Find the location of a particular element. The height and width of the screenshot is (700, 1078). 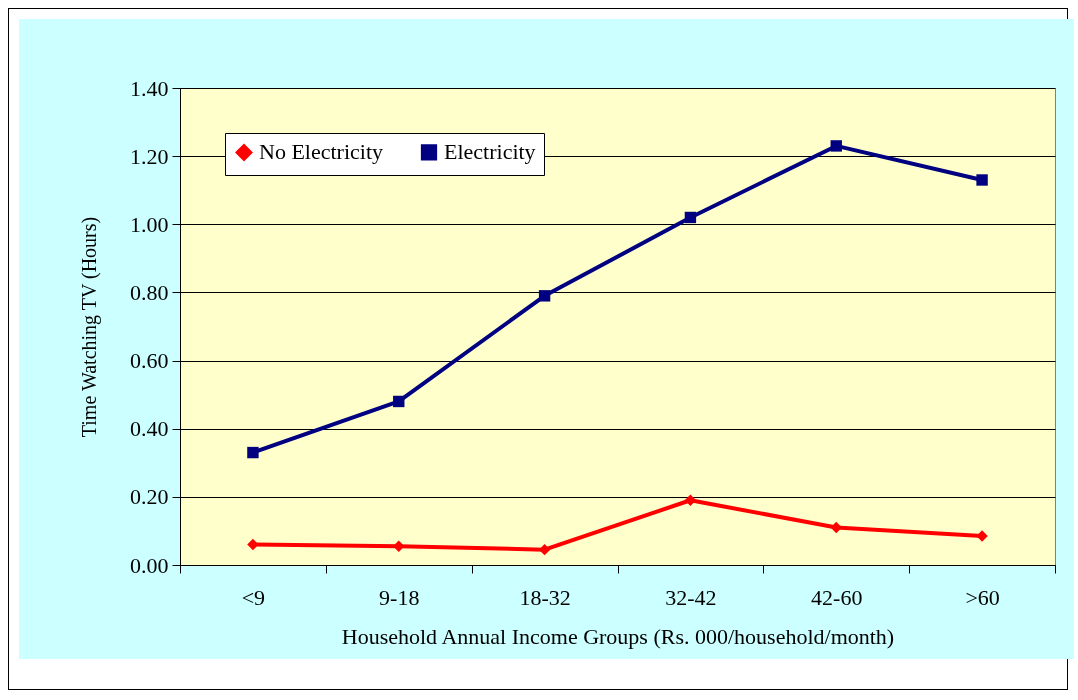

y-tick-label: 0.00 is located at coordinates (149, 565).